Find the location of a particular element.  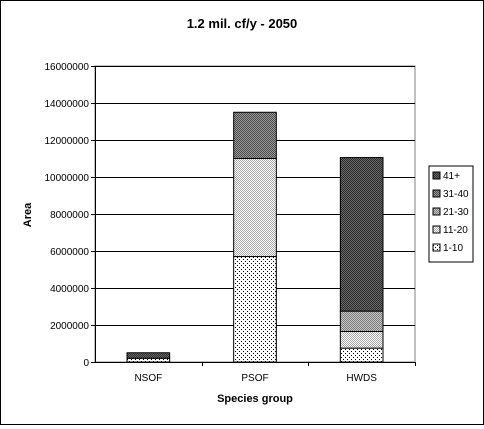

x-tick-label: PSOF is located at coordinates (254, 378).